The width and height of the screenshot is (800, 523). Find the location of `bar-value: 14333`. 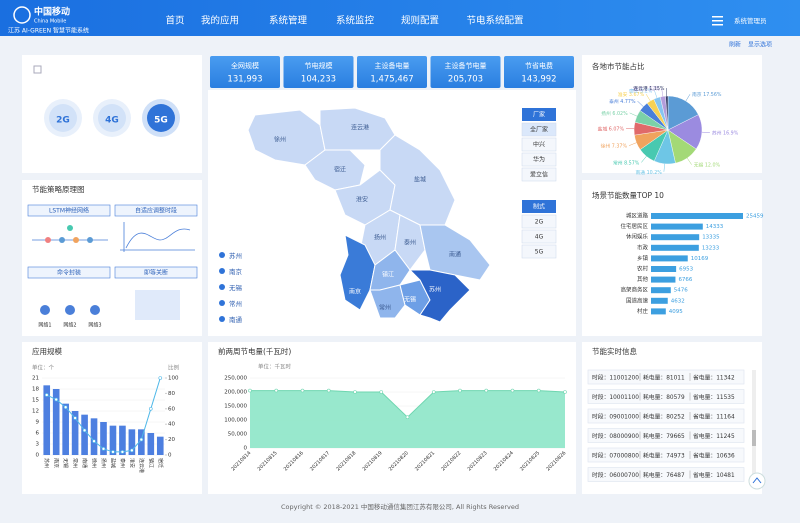

bar-value: 14333 is located at coordinates (715, 227).